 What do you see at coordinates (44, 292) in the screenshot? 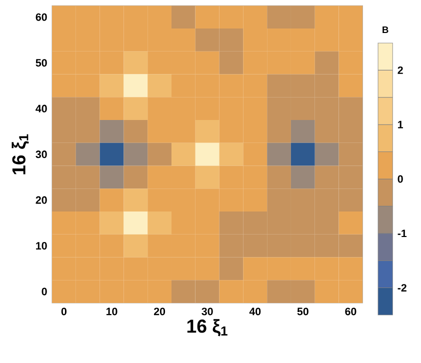
I see `y-tick-label: 0` at bounding box center [44, 292].